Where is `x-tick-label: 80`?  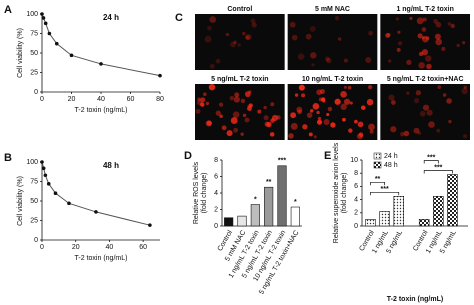 x-tick-label: 80 is located at coordinates (160, 99).